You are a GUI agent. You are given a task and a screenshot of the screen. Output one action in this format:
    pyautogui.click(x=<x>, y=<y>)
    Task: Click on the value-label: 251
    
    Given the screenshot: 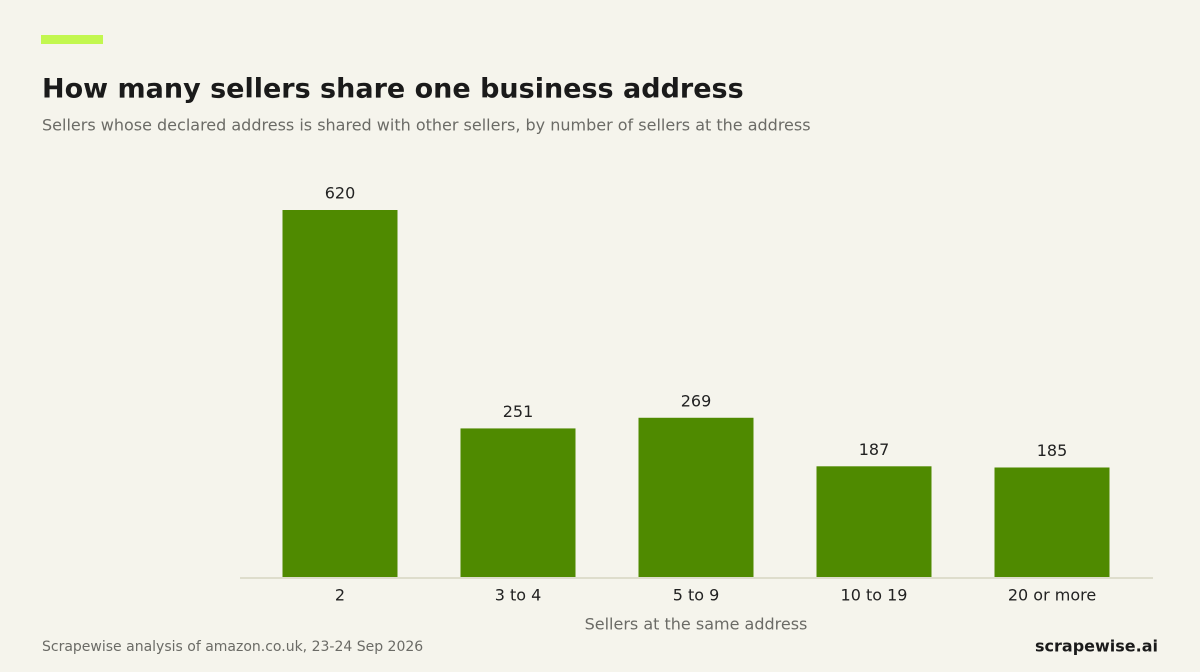 What is the action you would take?
    pyautogui.click(x=518, y=411)
    